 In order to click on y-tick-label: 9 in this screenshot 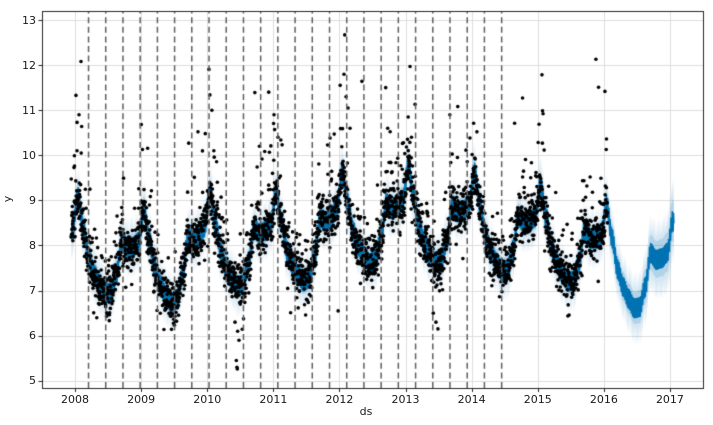, I will do `click(32, 200)`.